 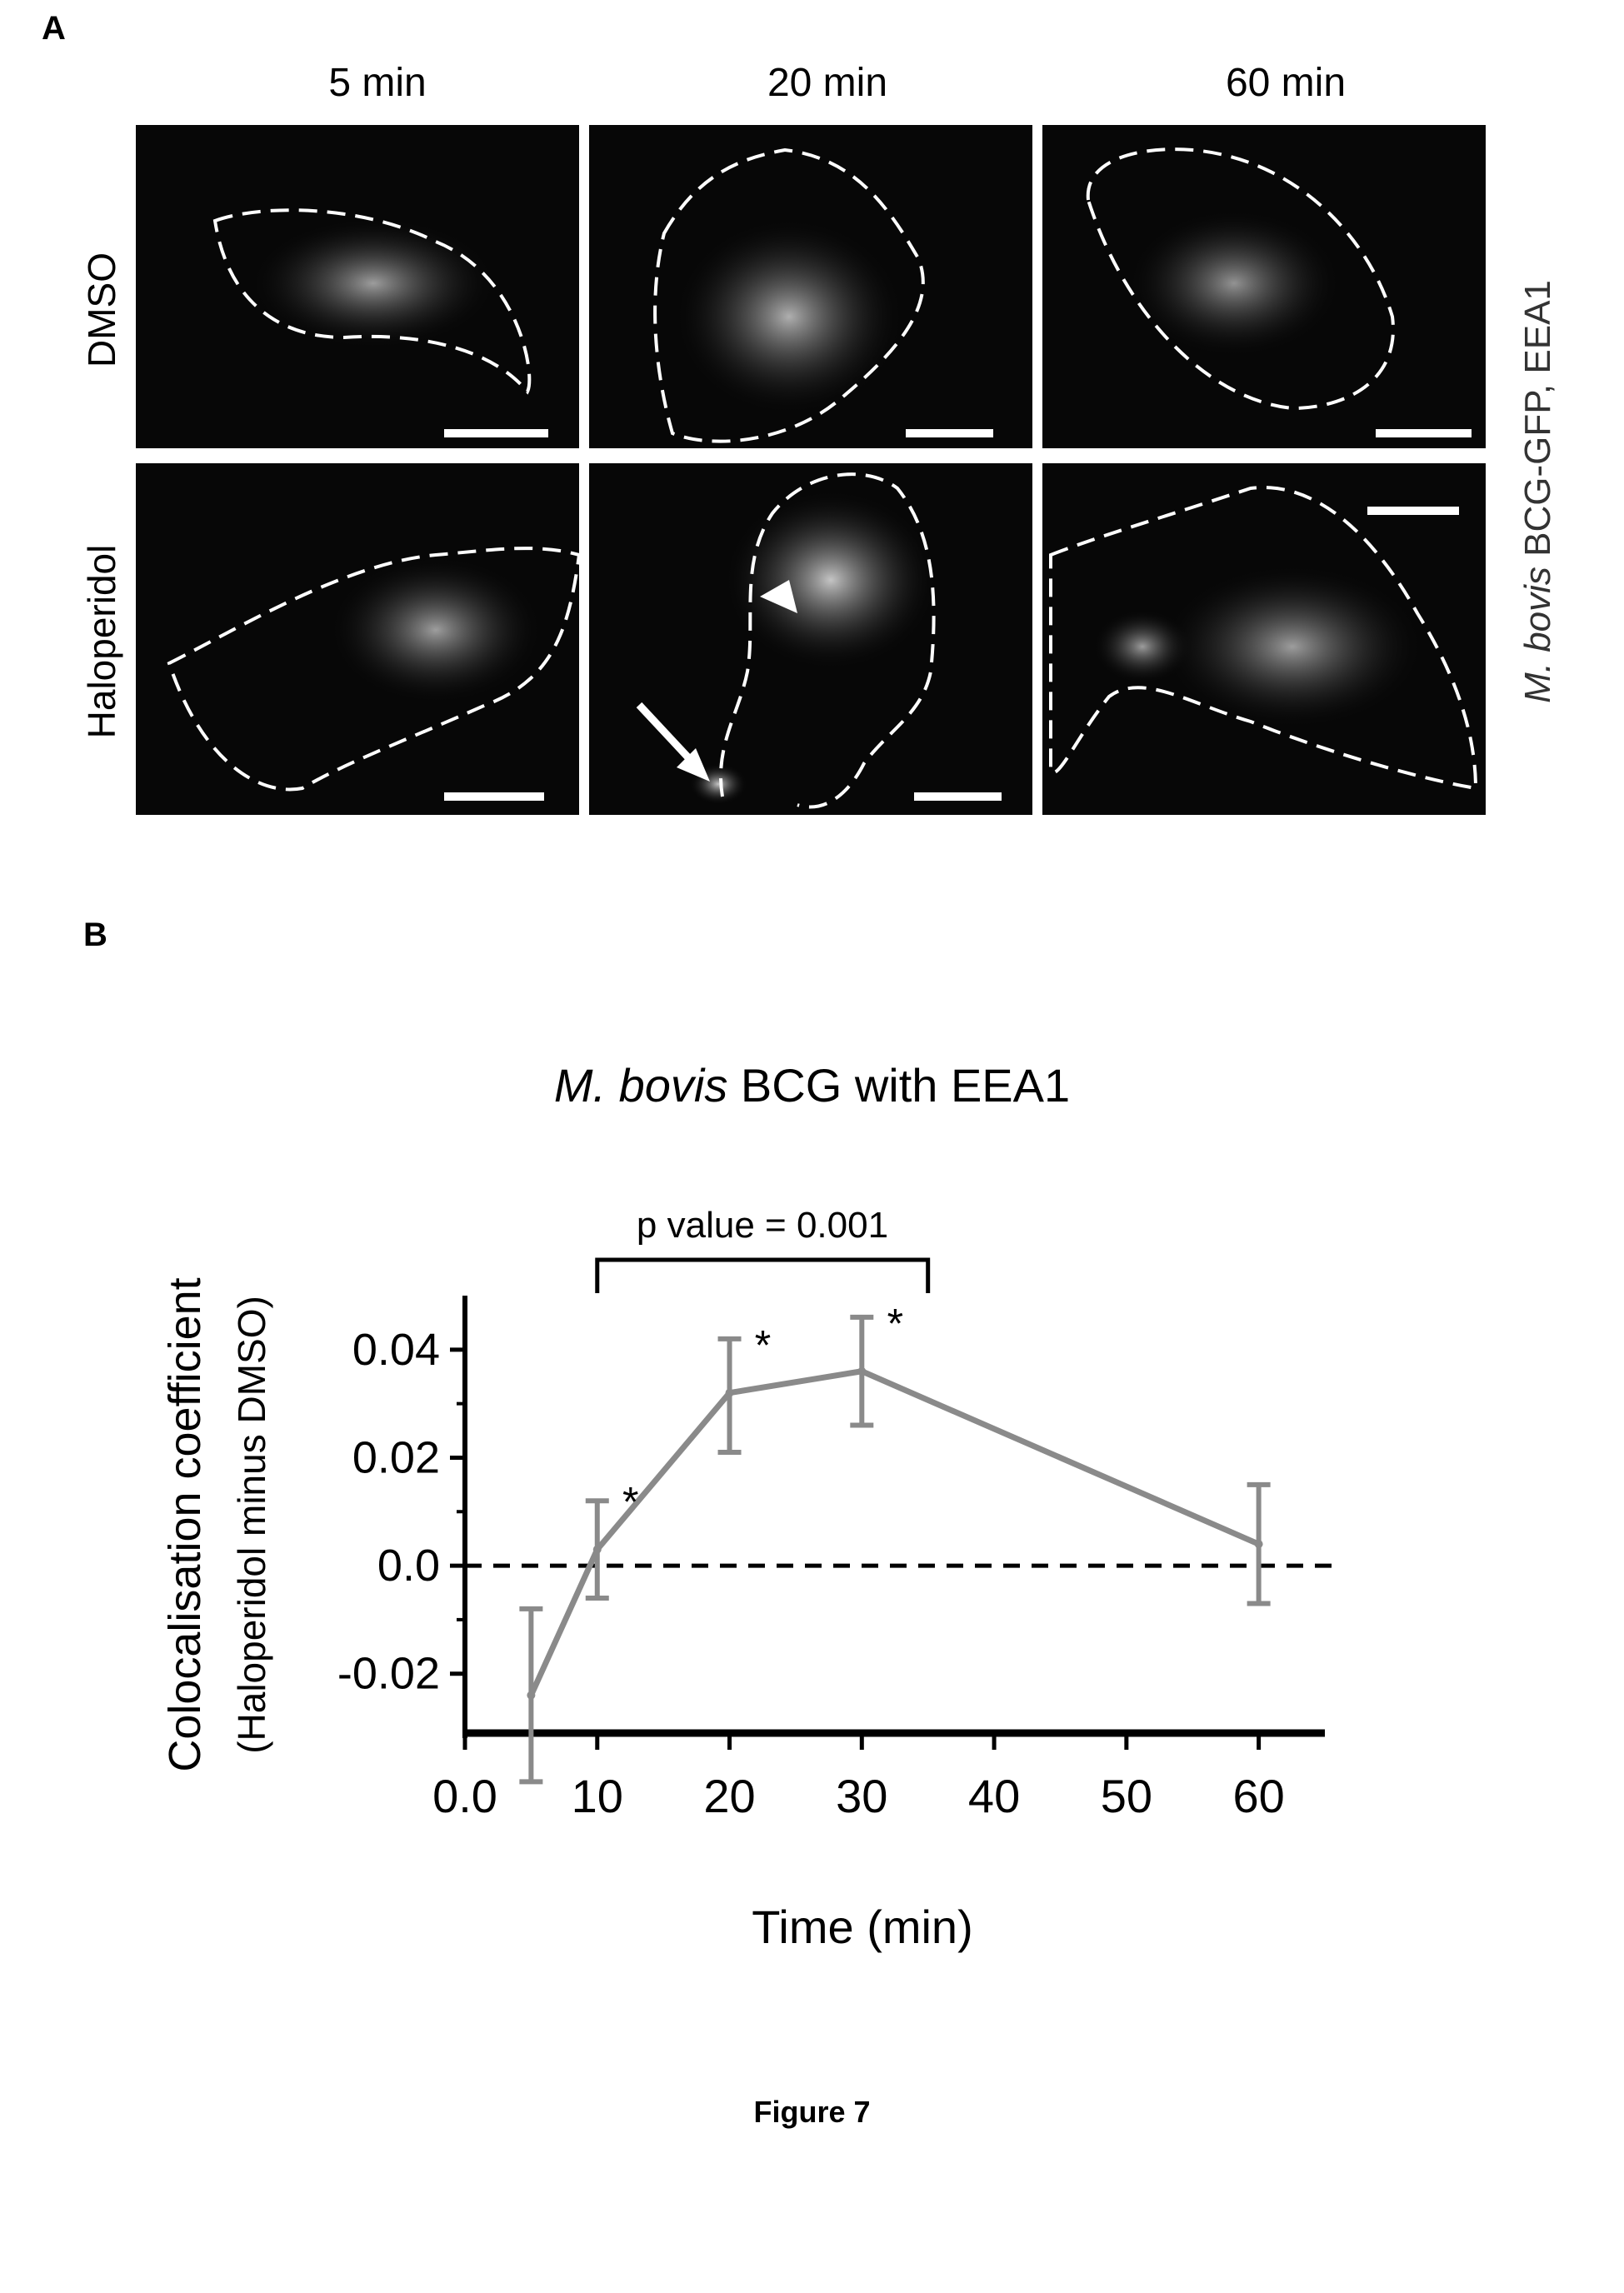 What do you see at coordinates (388, 1674) in the screenshot?
I see `y-tick-label: -0.02` at bounding box center [388, 1674].